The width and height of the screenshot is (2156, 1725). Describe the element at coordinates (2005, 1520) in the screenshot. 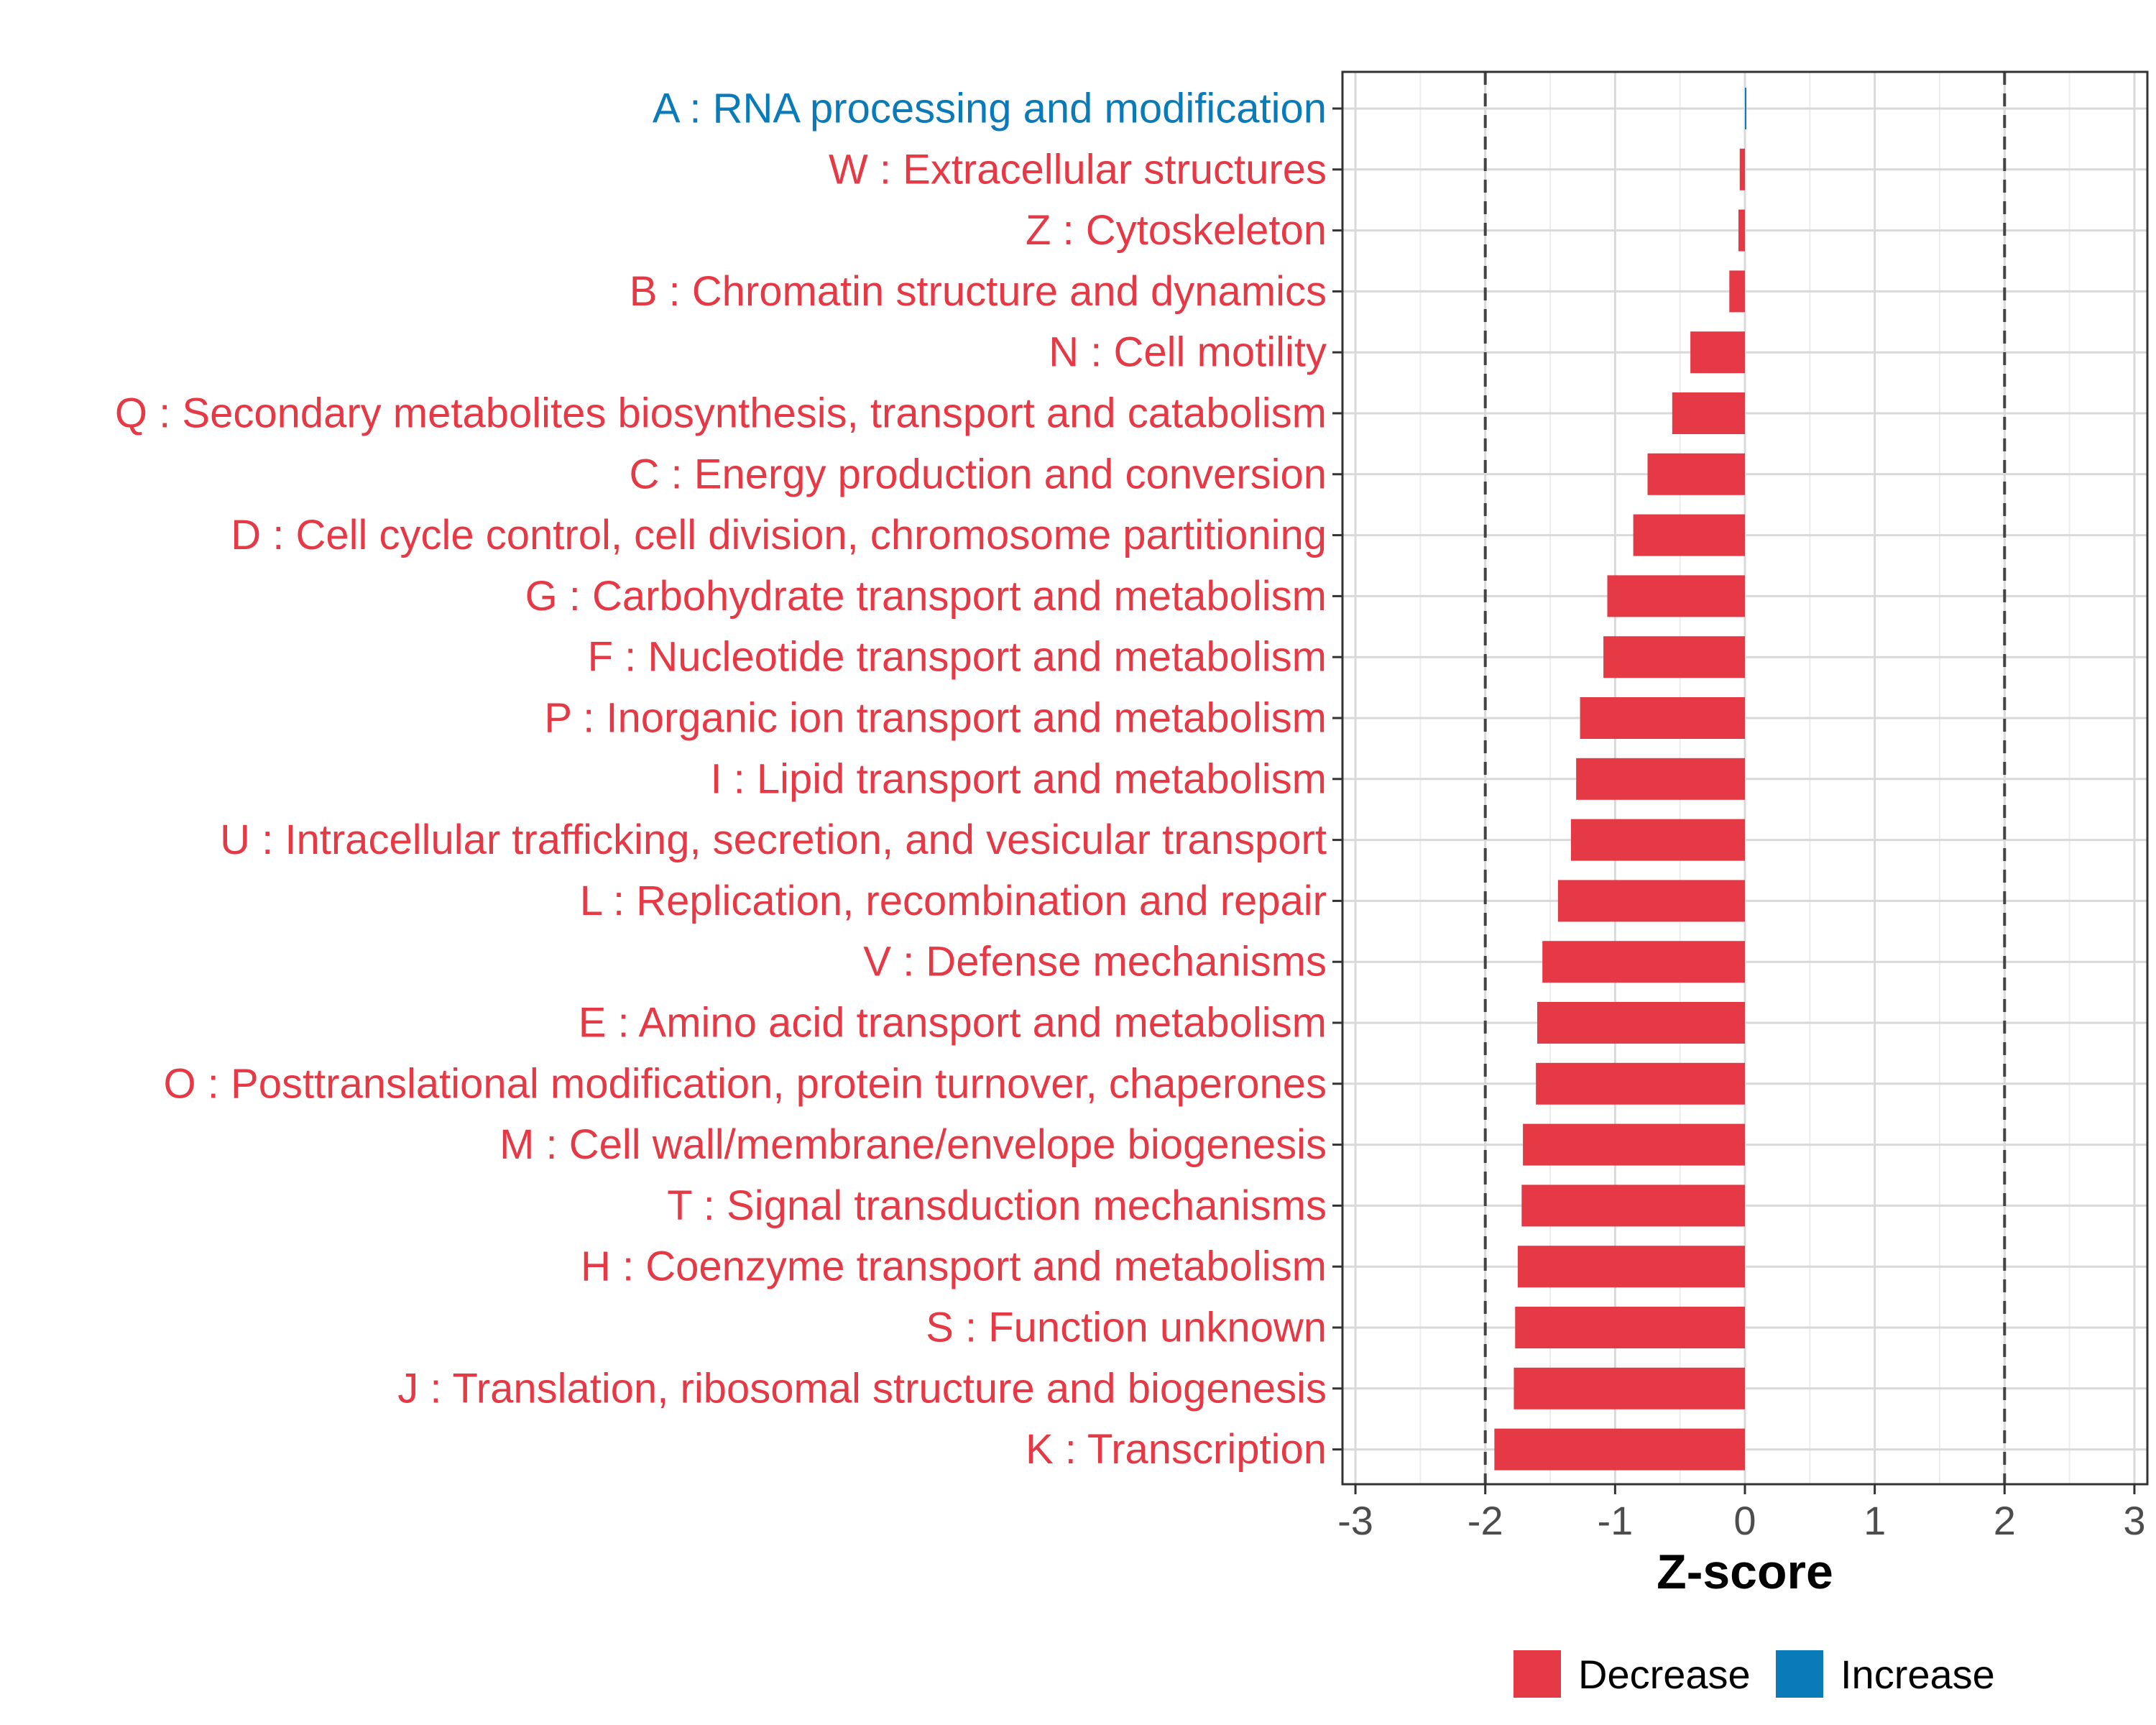

I see `x-tick-label: 2` at that location.